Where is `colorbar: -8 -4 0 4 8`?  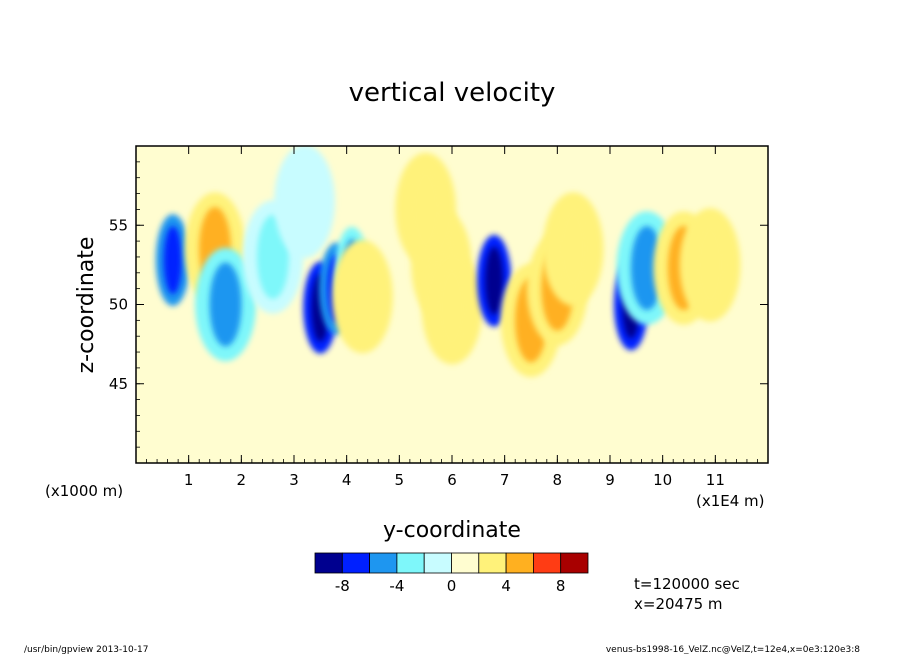 colorbar: -8 -4 0 4 8 is located at coordinates (451, 573).